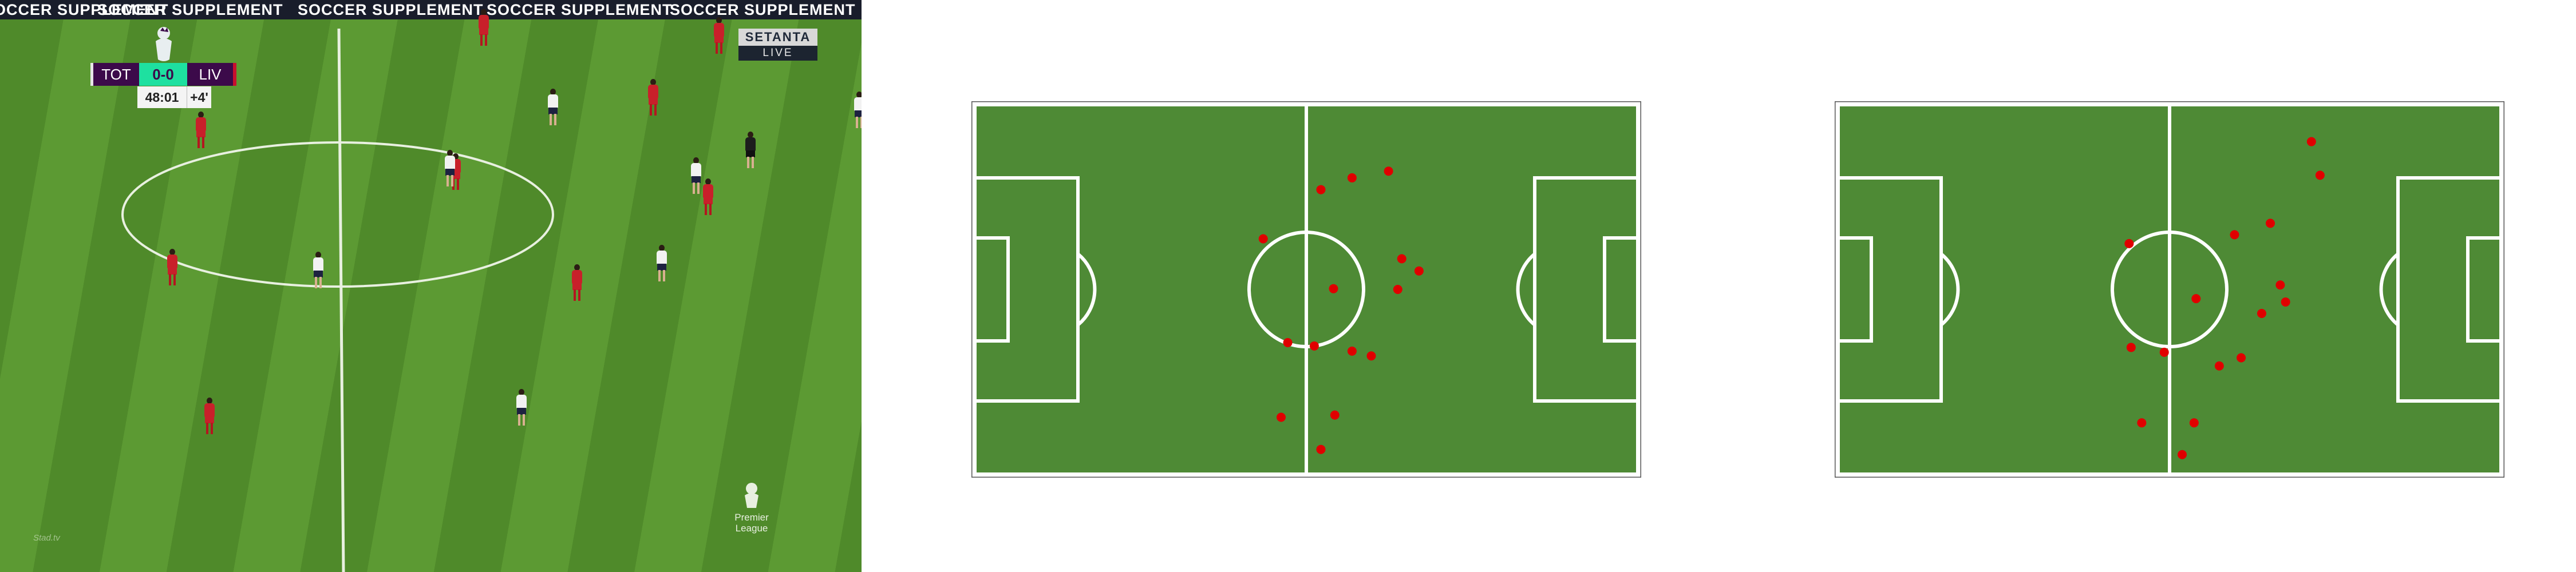  I want to click on watermark: Stad.tv, so click(46, 538).